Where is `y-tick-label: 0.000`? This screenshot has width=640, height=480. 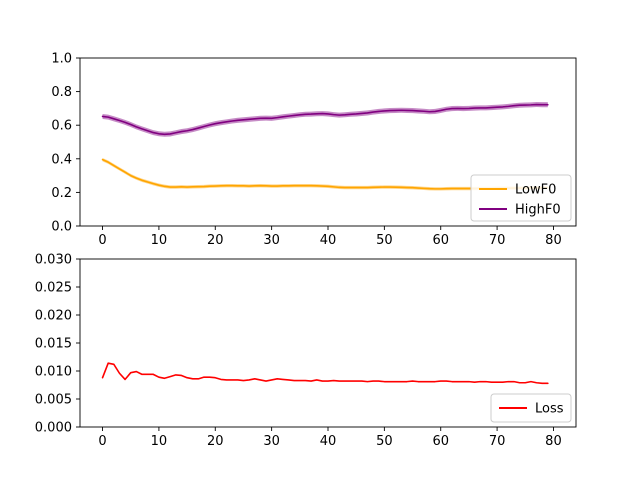
y-tick-label: 0.000 is located at coordinates (53, 428).